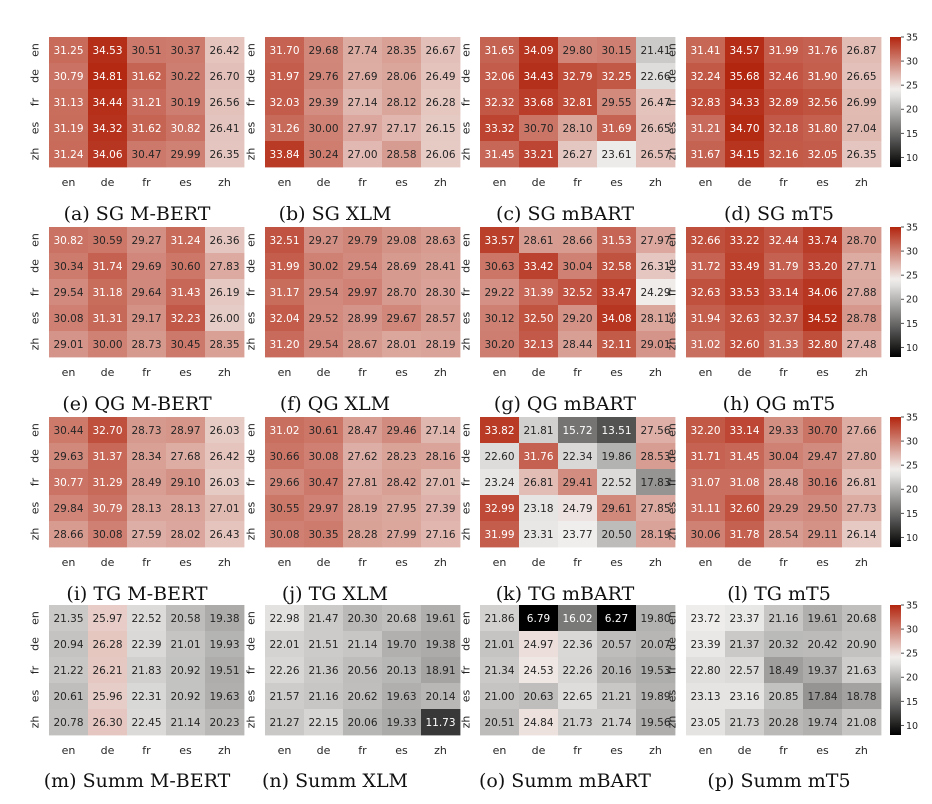  What do you see at coordinates (185, 723) in the screenshot?
I see `heatmap-13-cell-label: 21.14` at bounding box center [185, 723].